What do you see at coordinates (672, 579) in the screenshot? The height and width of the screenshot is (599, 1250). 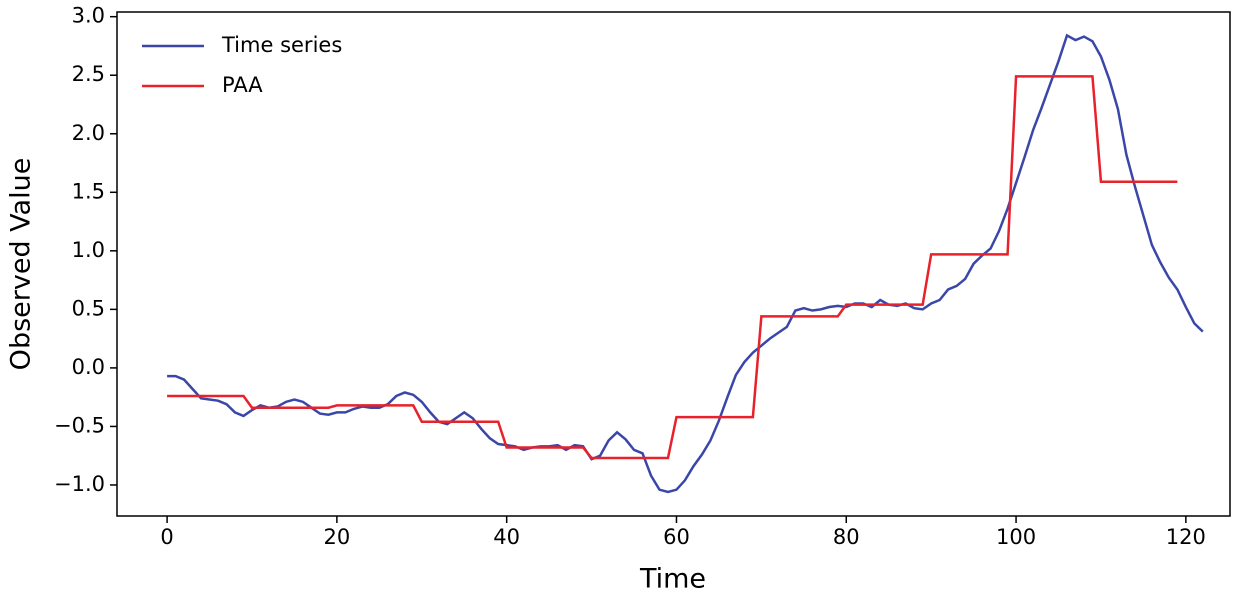 I see `x-axis-label: Time` at bounding box center [672, 579].